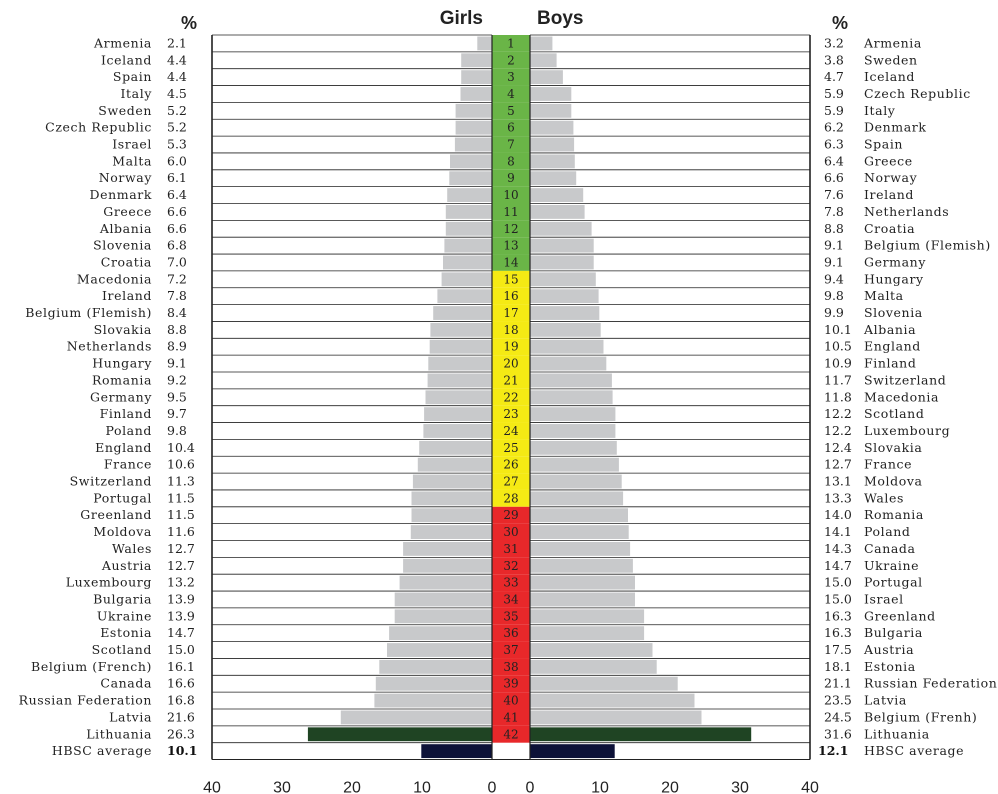 The height and width of the screenshot is (794, 998). I want to click on boys-value-label: 15.0, so click(838, 582).